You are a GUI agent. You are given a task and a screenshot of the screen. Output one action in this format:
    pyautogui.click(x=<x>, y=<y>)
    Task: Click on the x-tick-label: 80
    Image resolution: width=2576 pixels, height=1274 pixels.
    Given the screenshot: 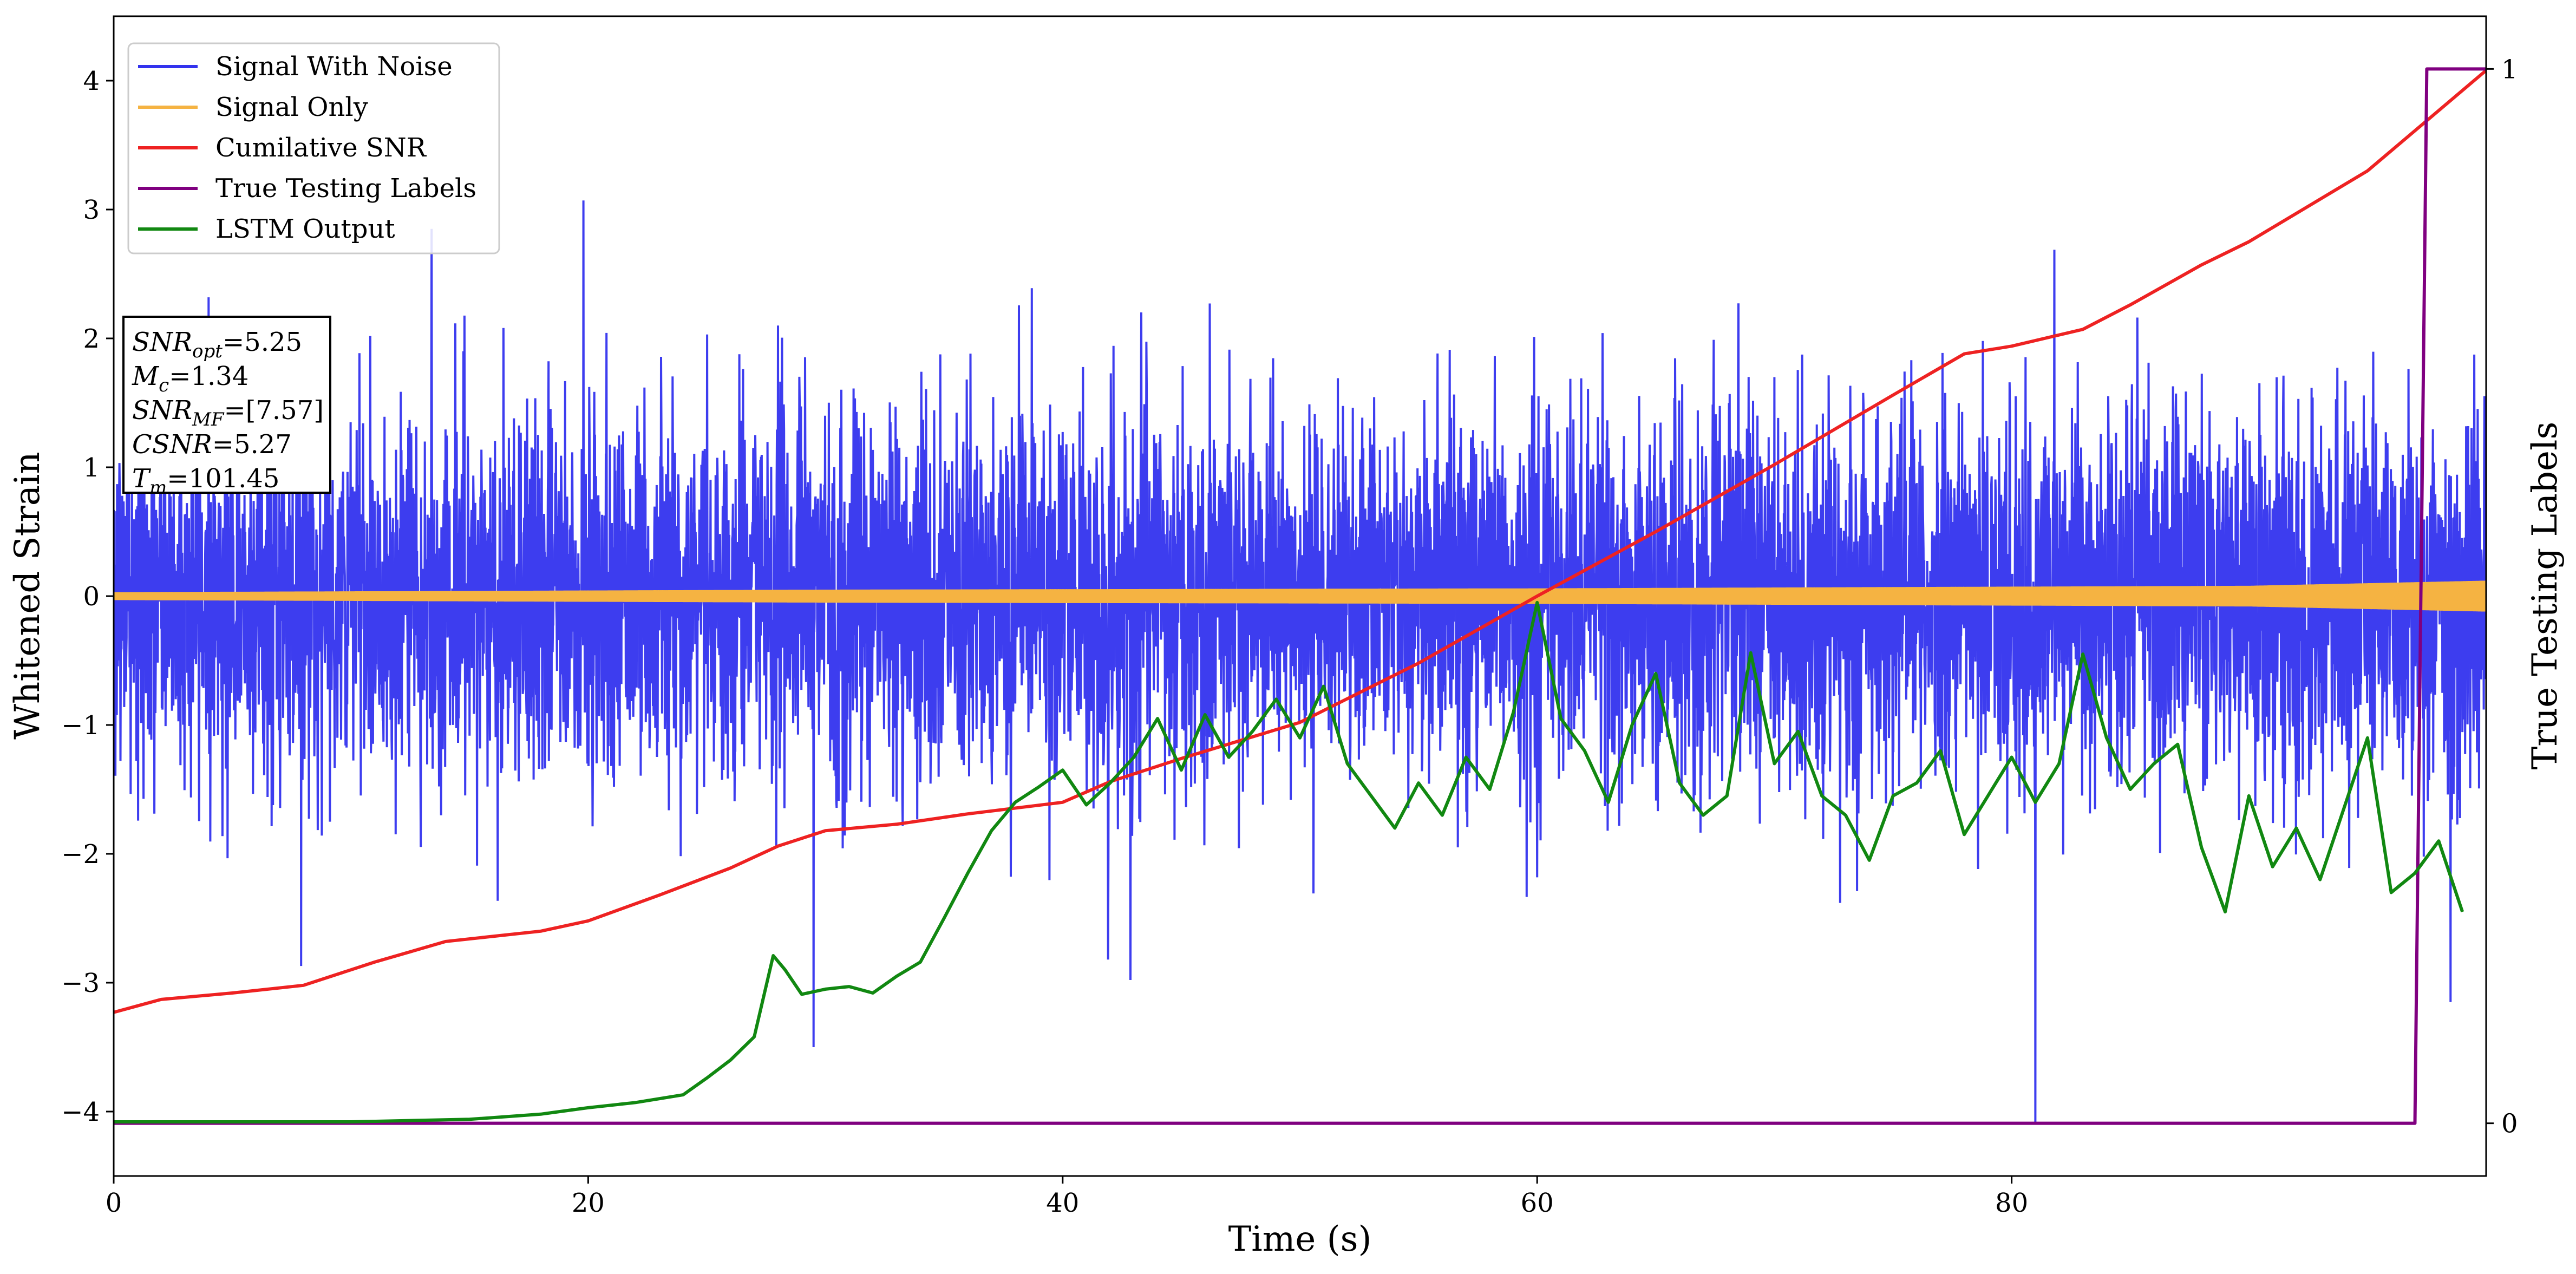 What is the action you would take?
    pyautogui.click(x=2011, y=1203)
    